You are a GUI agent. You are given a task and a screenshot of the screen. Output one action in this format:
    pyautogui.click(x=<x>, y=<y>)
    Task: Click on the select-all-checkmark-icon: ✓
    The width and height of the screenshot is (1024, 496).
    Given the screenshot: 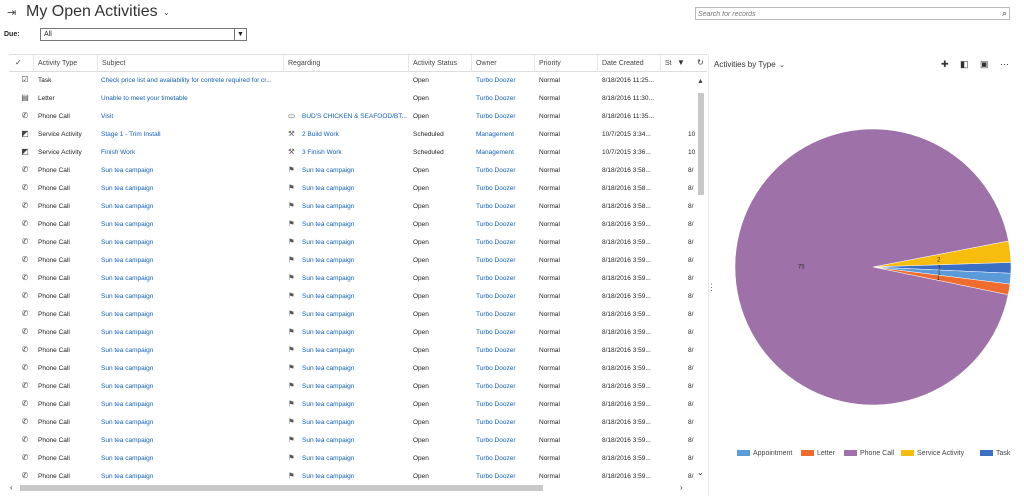 What is the action you would take?
    pyautogui.click(x=18, y=62)
    